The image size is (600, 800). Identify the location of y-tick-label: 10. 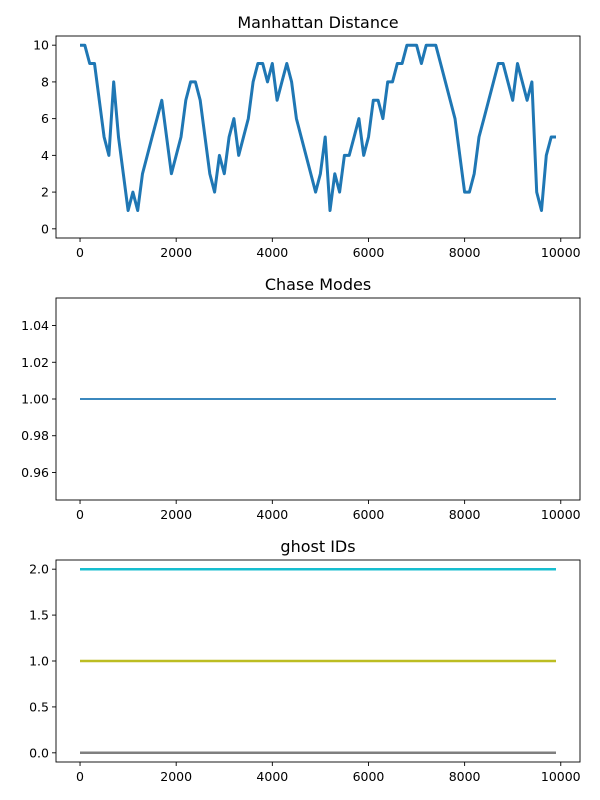
(41, 45).